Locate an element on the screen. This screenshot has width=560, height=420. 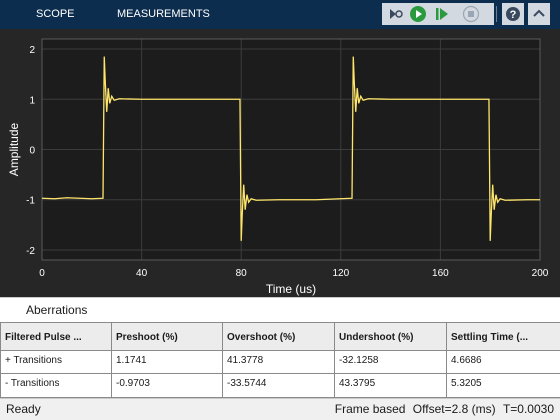
x-tick-label: 200 is located at coordinates (540, 273).